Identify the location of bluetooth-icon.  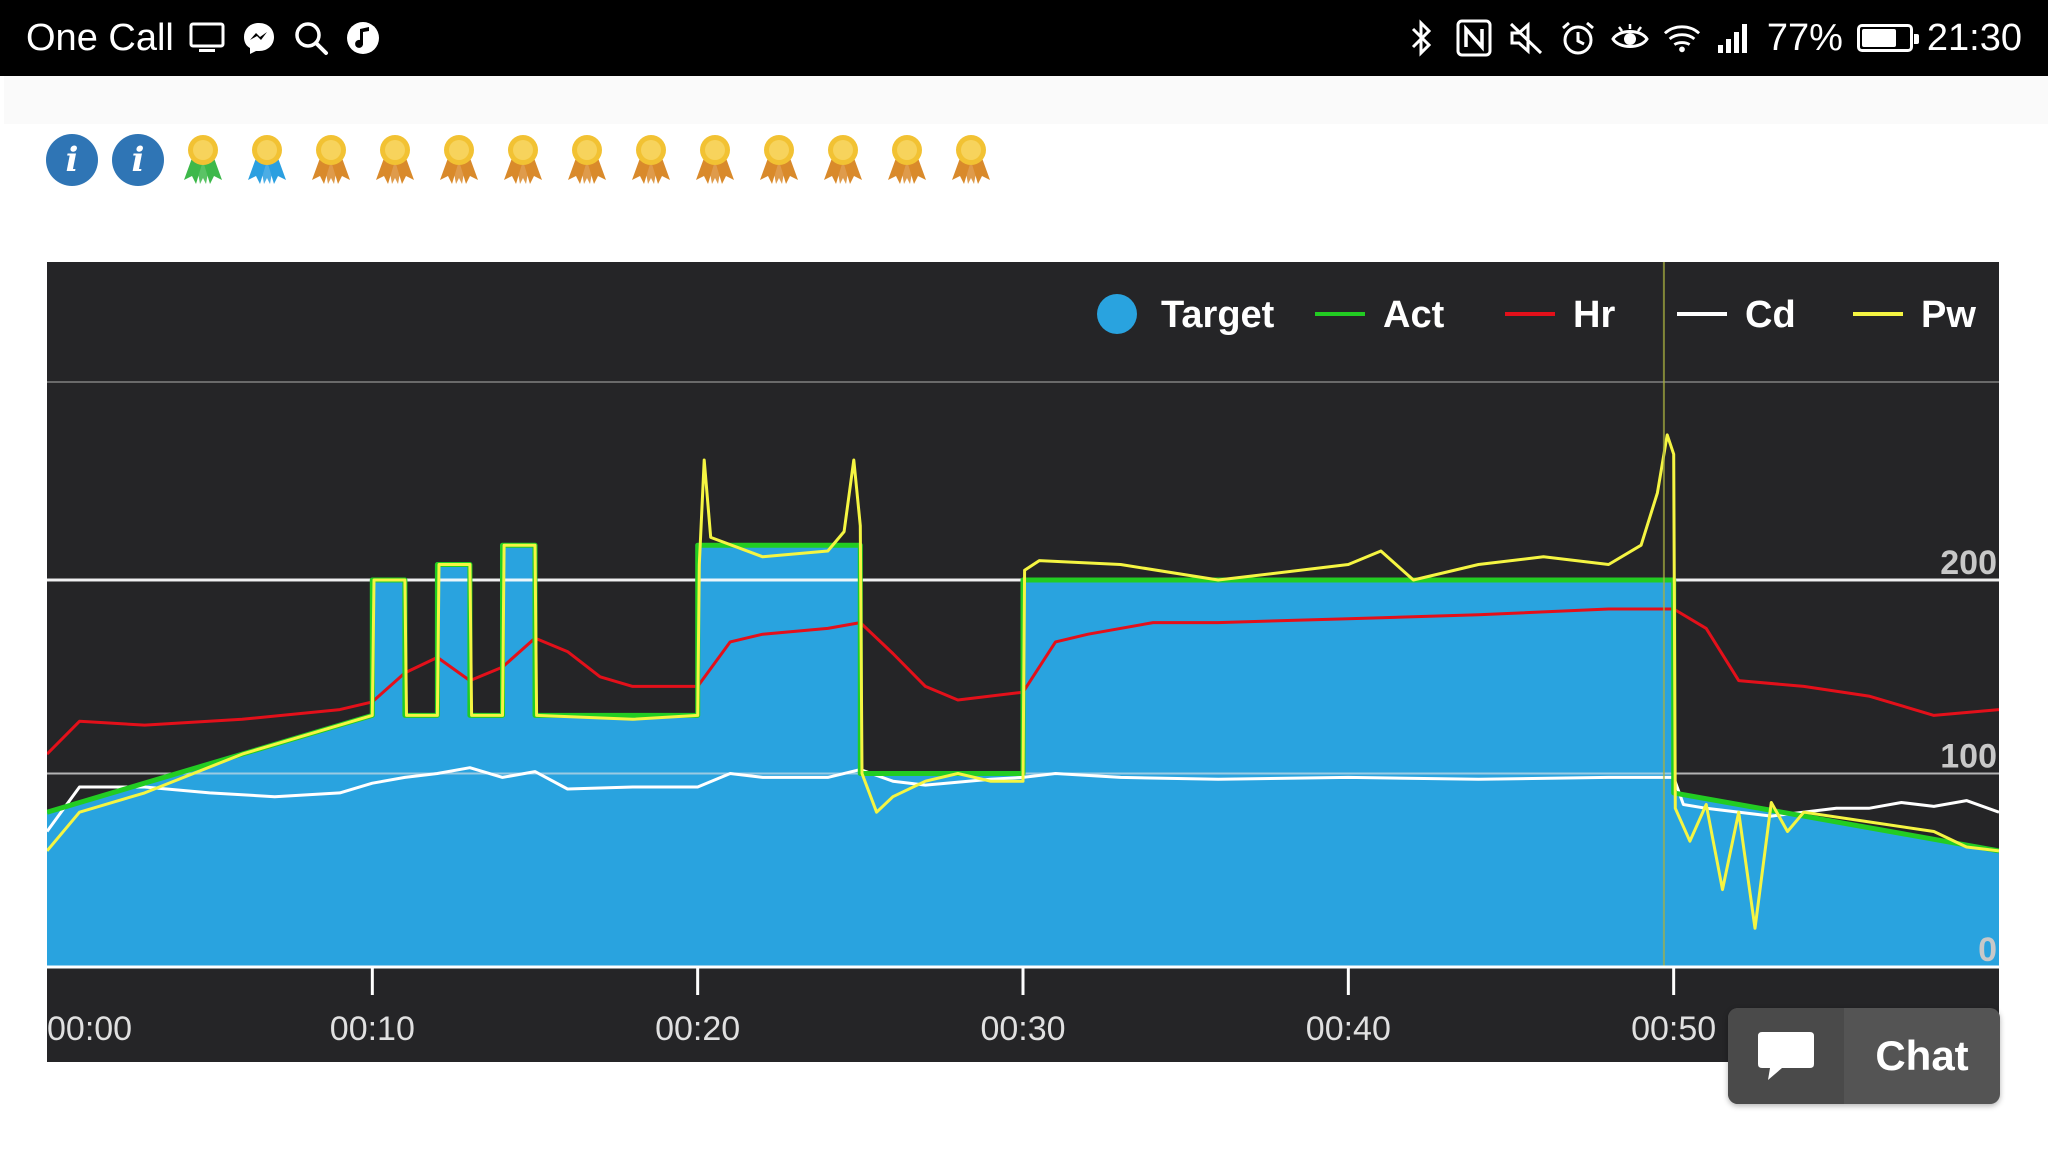
(1422, 38).